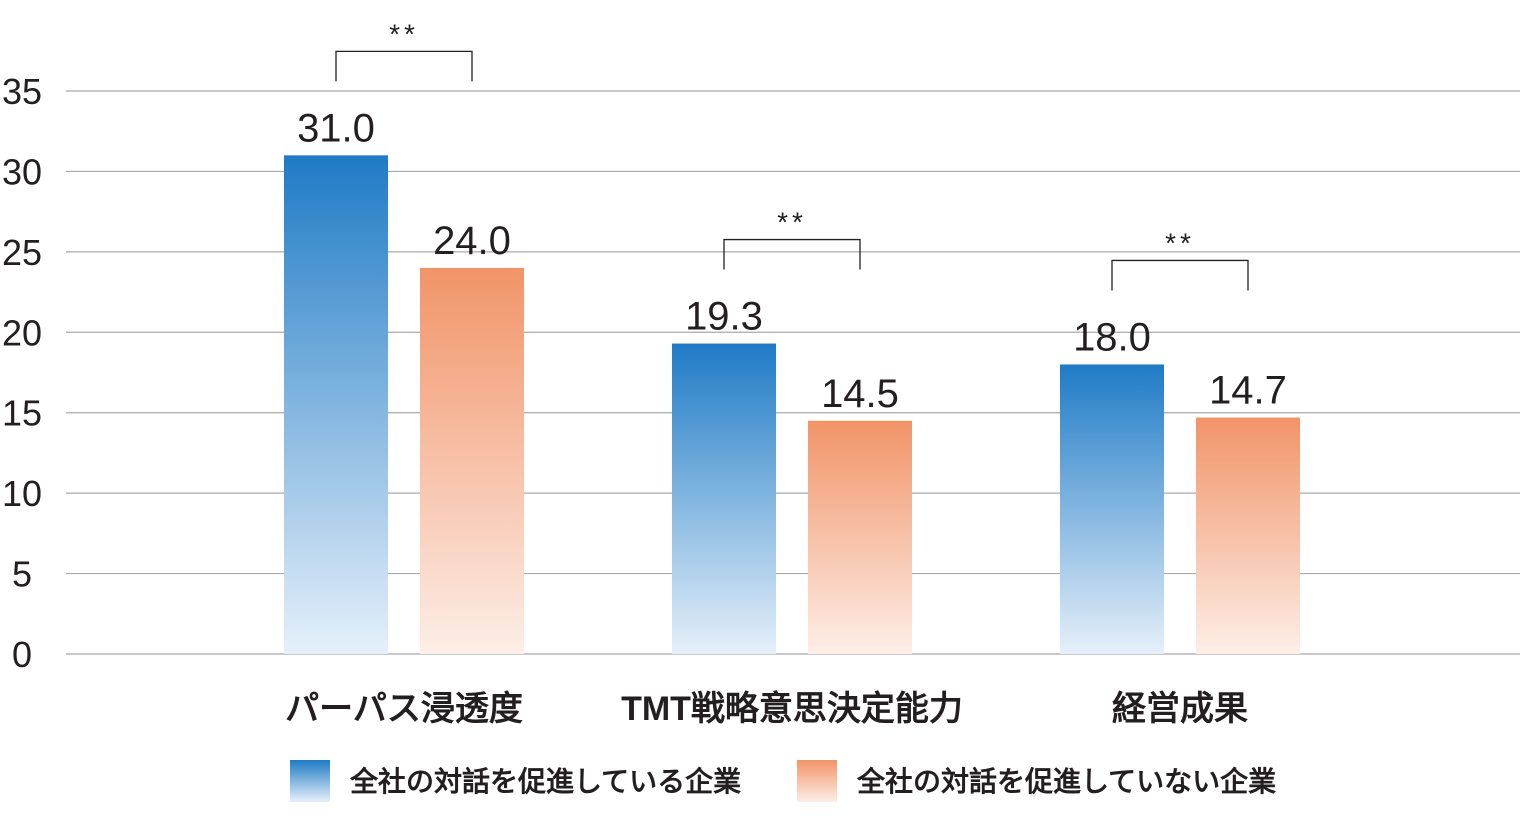  Describe the element at coordinates (22, 332) in the screenshot. I see `y-tick-label: 20` at that location.